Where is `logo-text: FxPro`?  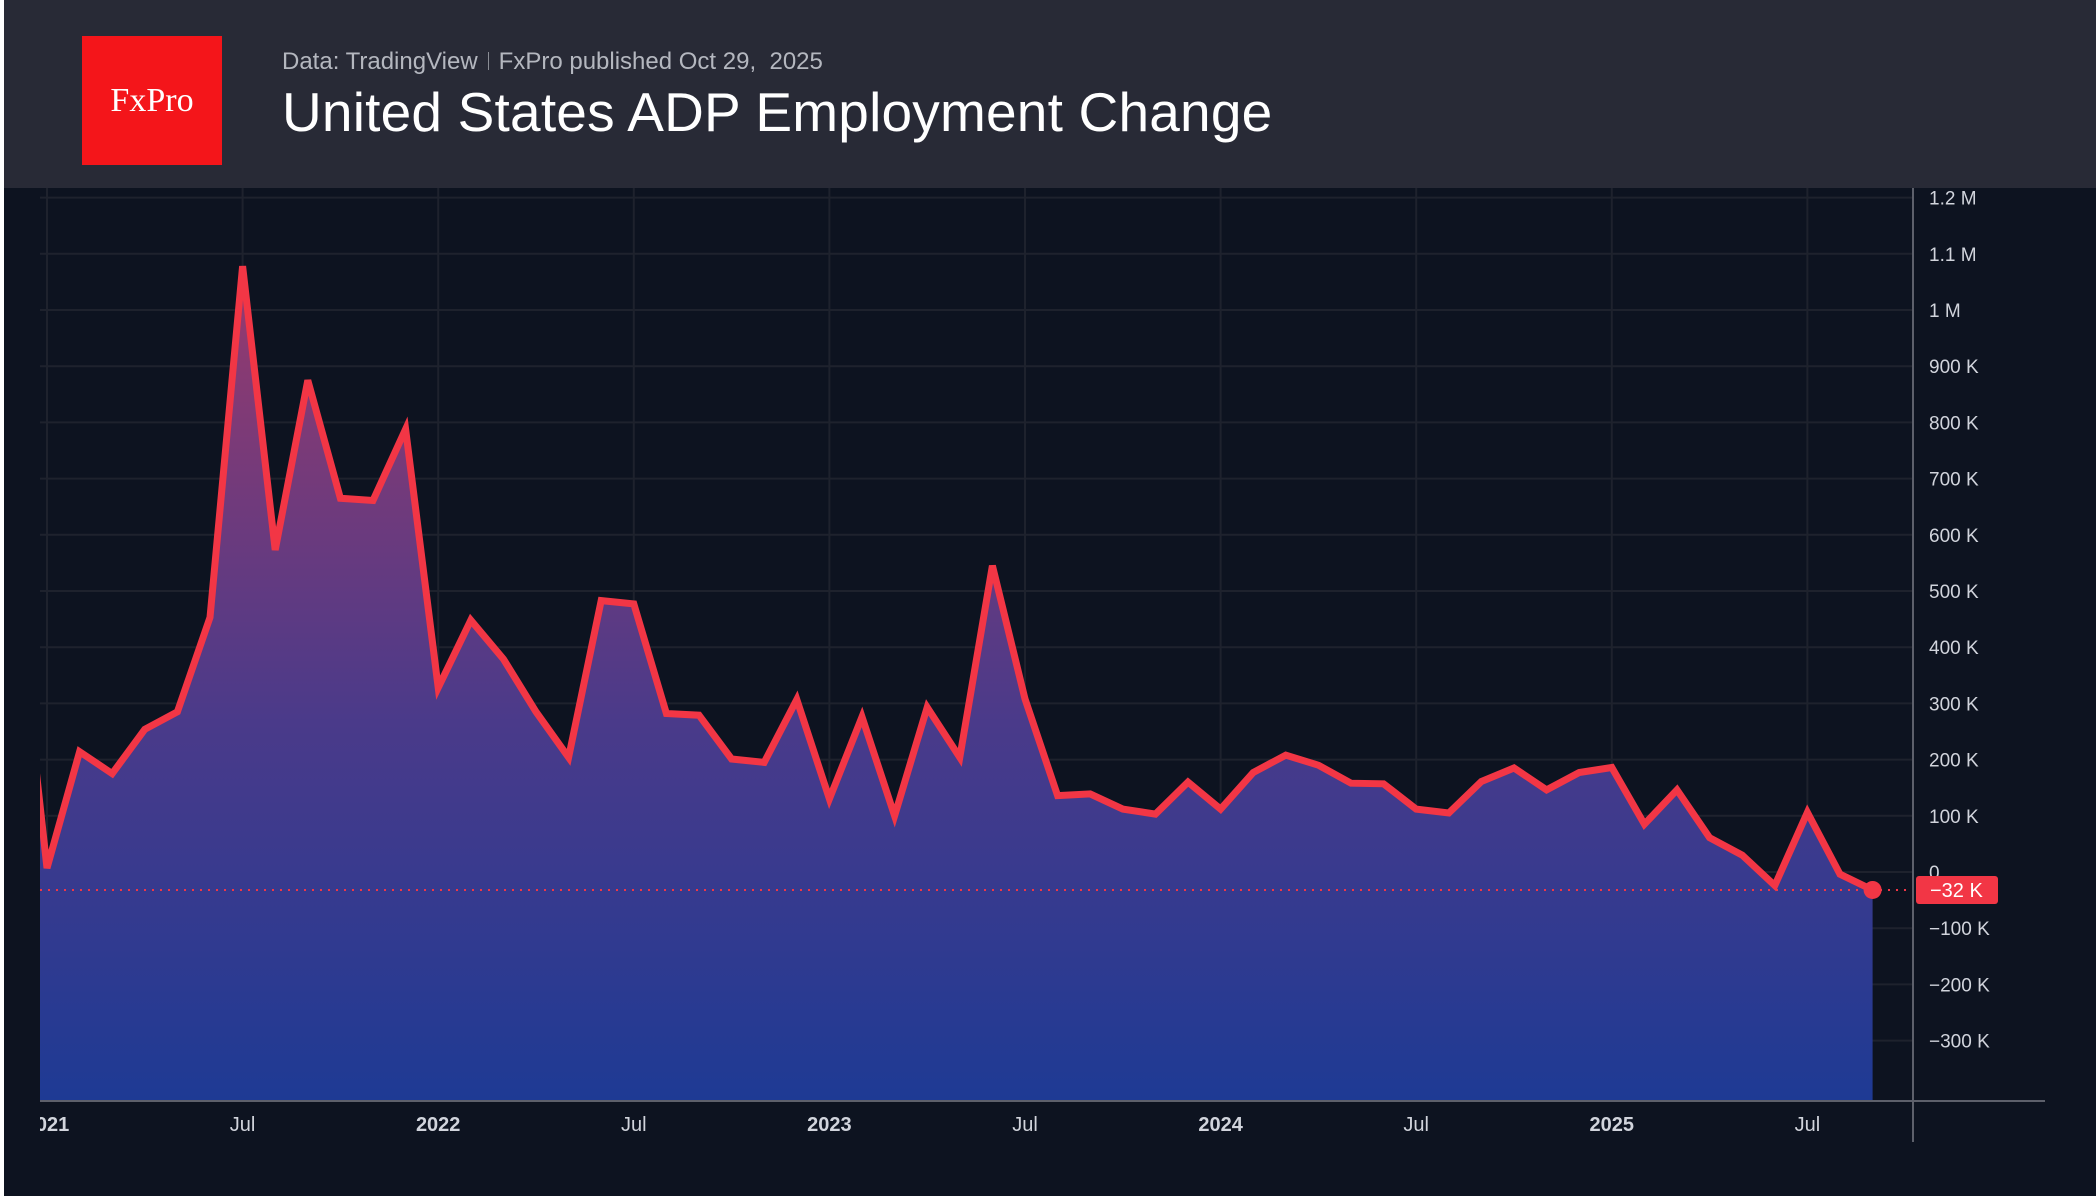 logo-text: FxPro is located at coordinates (152, 100).